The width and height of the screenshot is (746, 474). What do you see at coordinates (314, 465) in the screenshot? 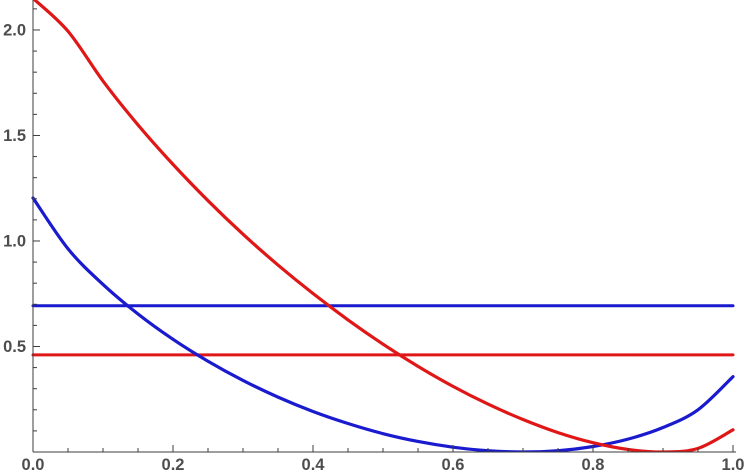
I see `x-tick-label: 0.4` at bounding box center [314, 465].